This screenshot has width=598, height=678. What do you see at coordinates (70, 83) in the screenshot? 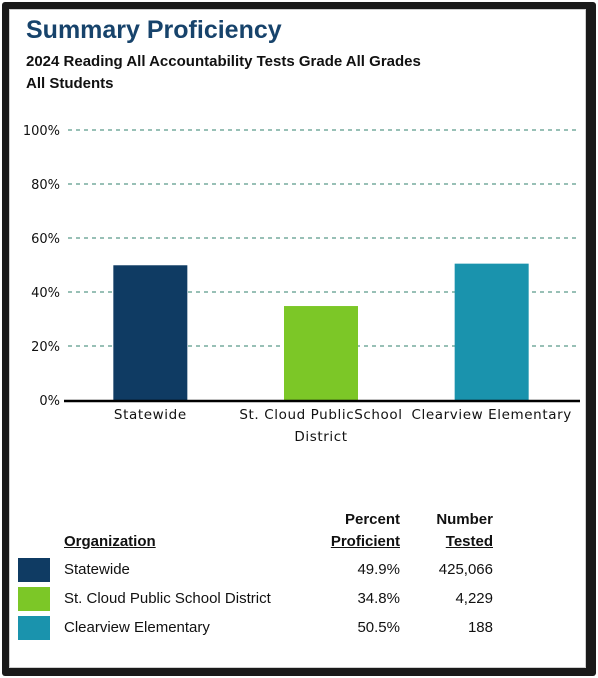
I see `subtitle-line-2: All Students` at bounding box center [70, 83].